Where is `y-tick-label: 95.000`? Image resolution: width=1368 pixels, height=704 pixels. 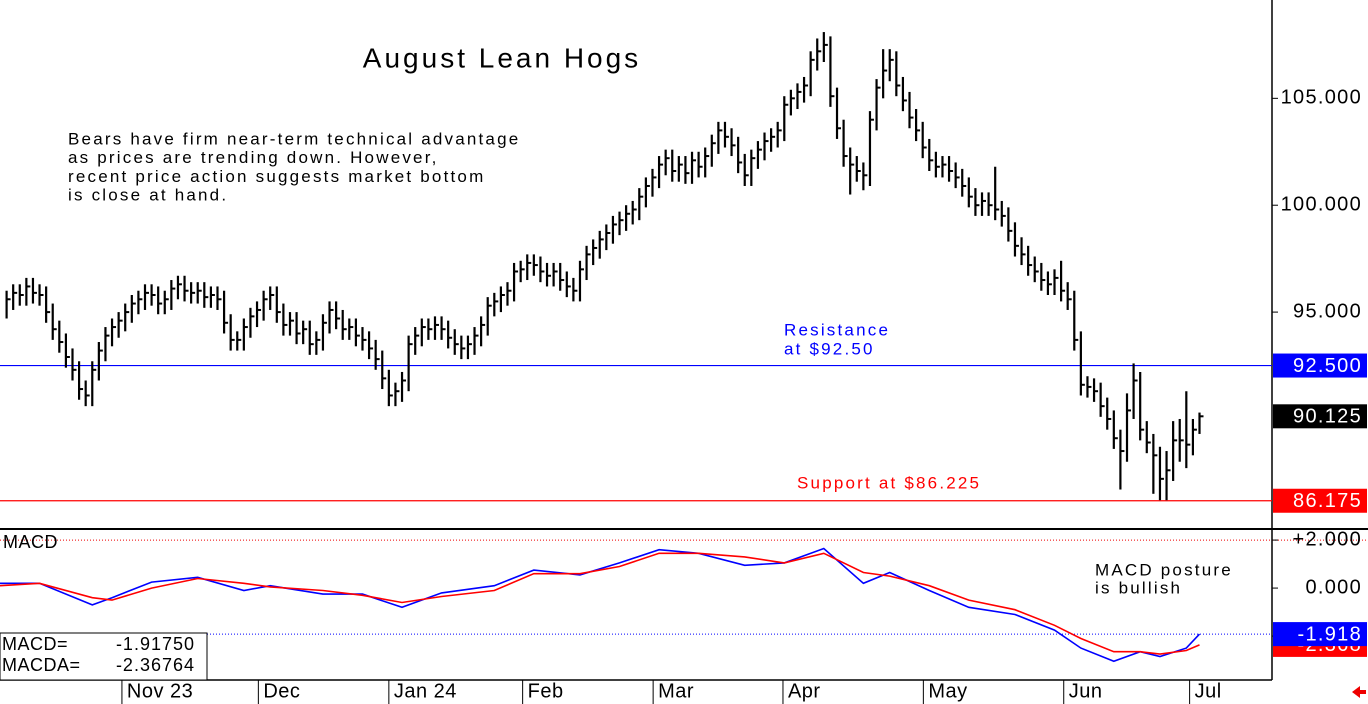 y-tick-label: 95.000 is located at coordinates (1327, 311).